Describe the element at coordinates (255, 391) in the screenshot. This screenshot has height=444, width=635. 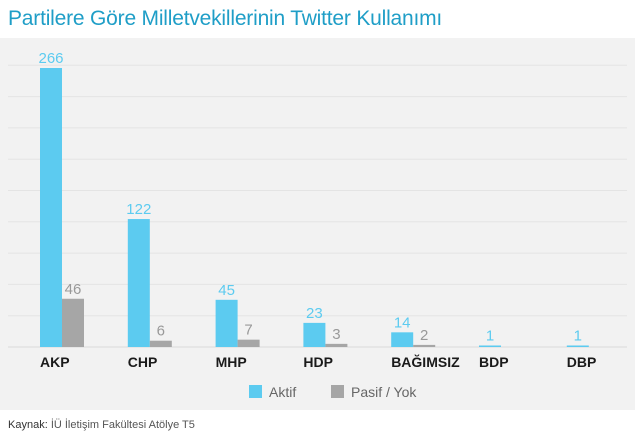
I see `legend-swatch-aktif` at that location.